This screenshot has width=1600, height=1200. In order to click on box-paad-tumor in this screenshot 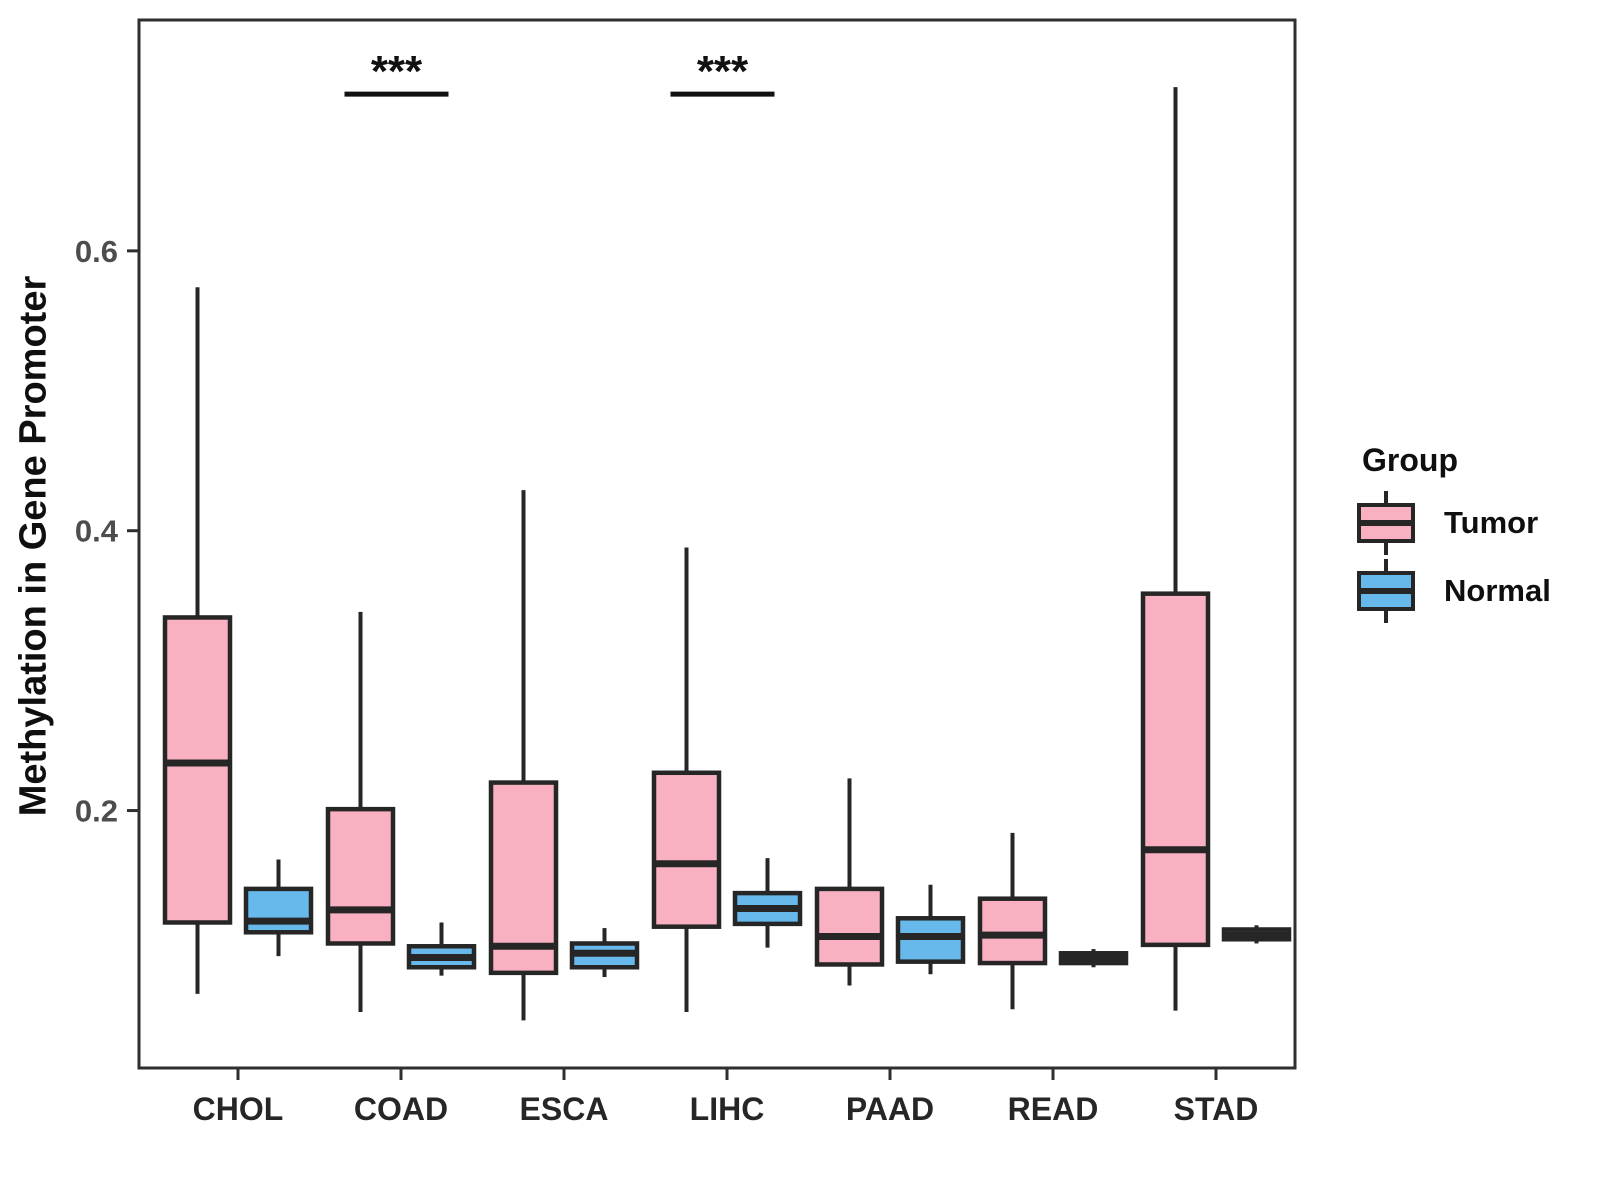, I will do `click(849, 926)`.